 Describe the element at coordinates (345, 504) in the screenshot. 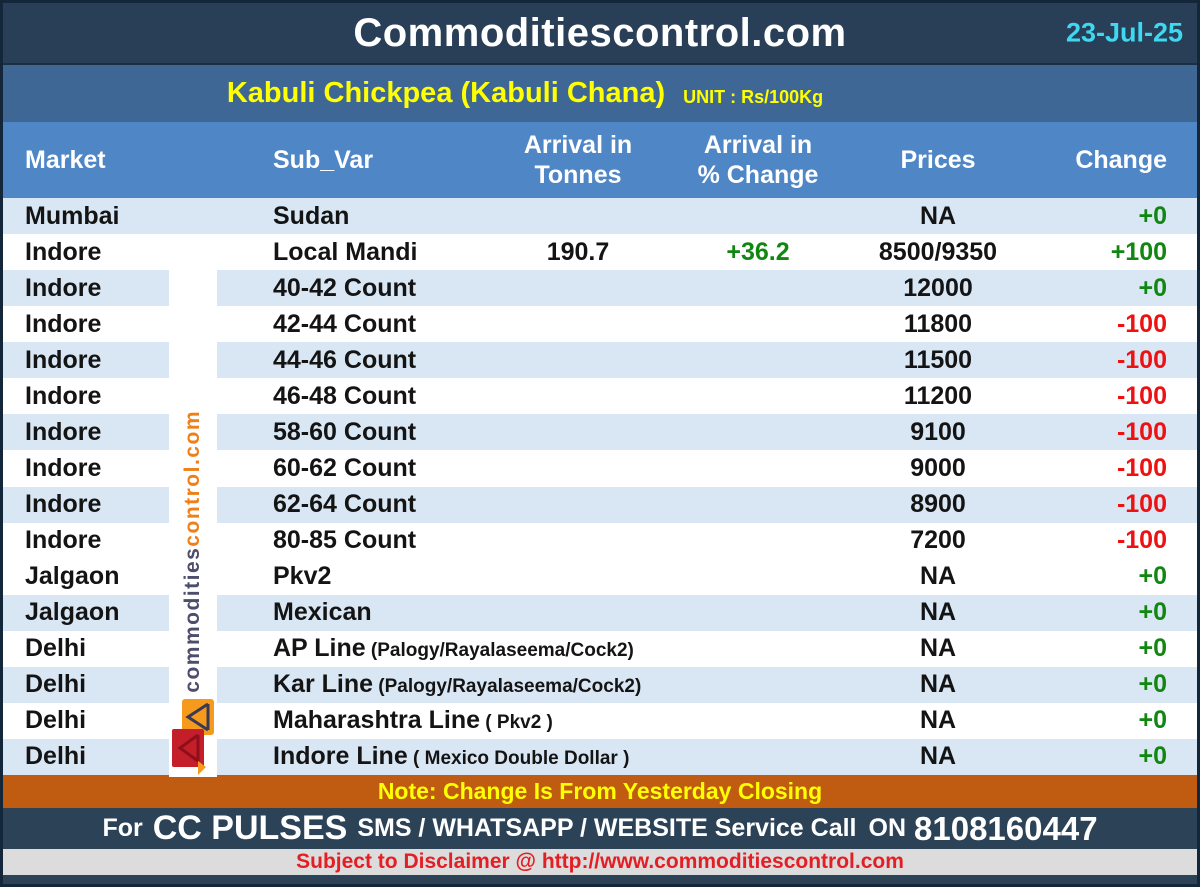

I see `sub-var-cell: 62-64 Count` at that location.